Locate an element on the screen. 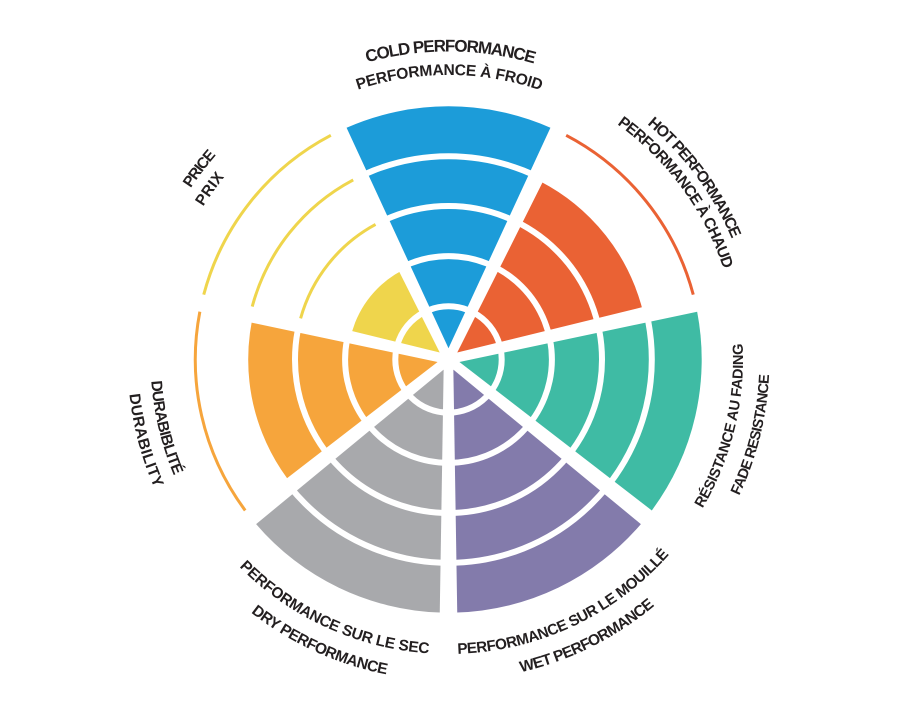  svg-text: PERFORMANCE À FROID is located at coordinates (449, 78).